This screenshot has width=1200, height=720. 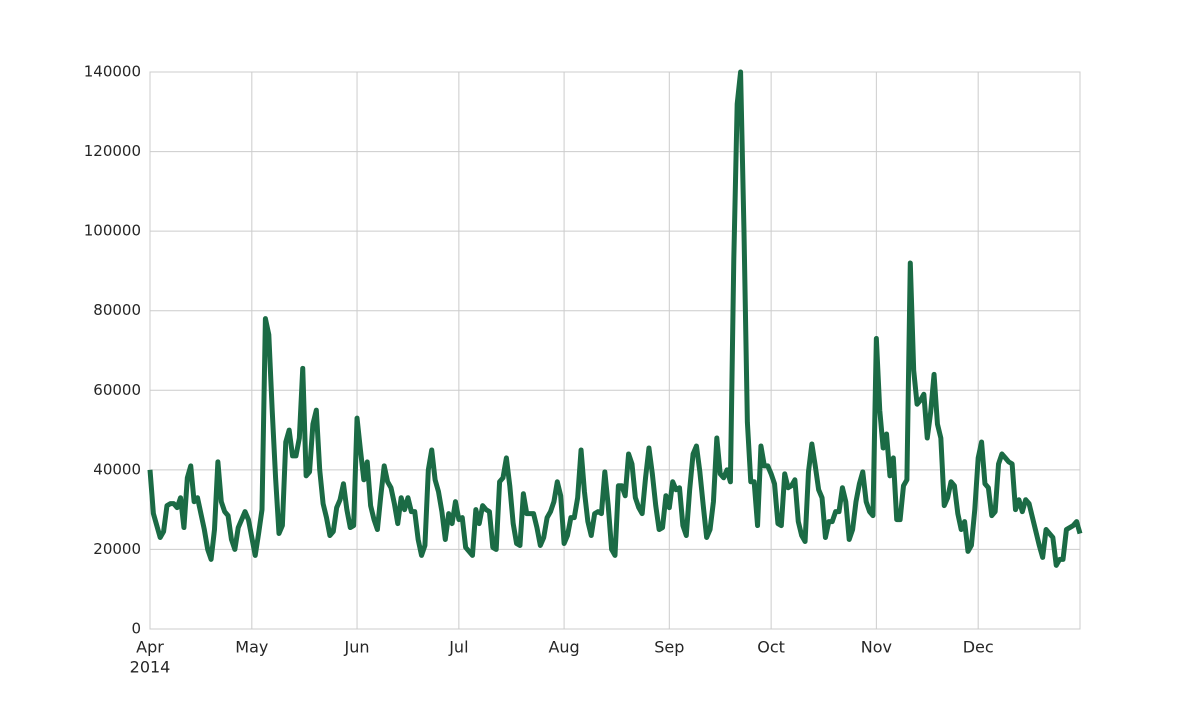 I want to click on y-tick-label: 120000, so click(x=112, y=151).